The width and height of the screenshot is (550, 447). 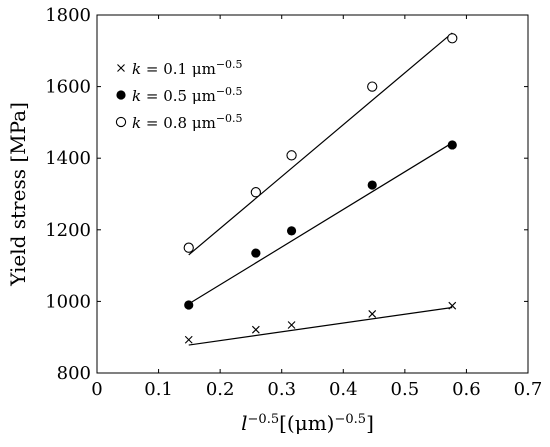 I want to click on legend-entry: k = 0.8 μm−0.5, so click(x=187, y=122).